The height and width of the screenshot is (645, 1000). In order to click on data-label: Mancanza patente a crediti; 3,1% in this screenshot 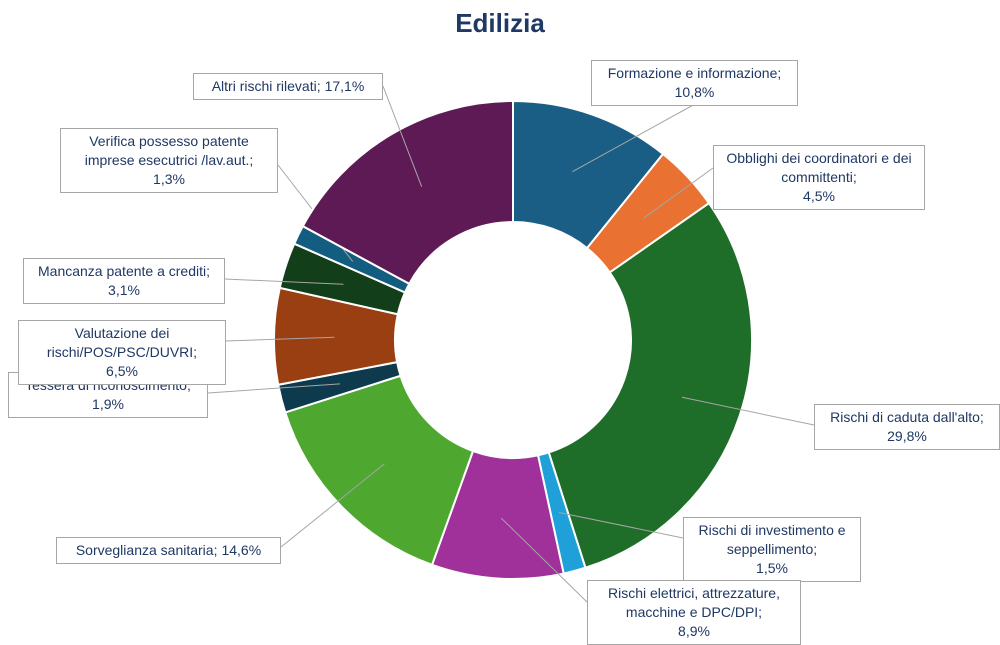, I will do `click(124, 281)`.